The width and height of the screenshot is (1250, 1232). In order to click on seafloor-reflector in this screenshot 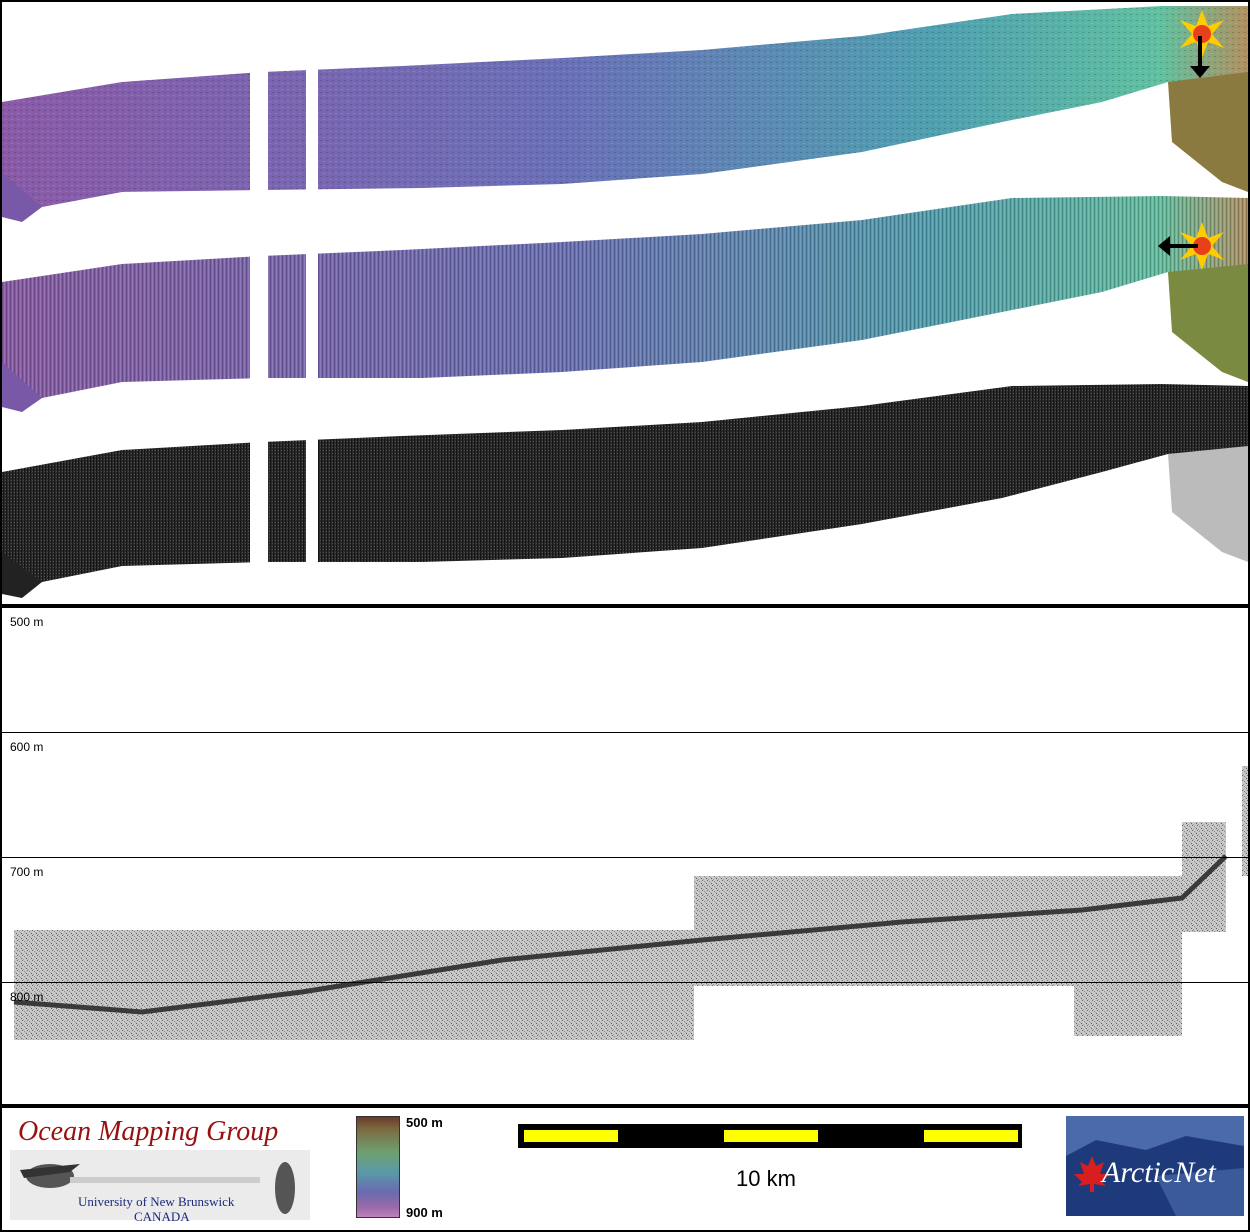, I will do `click(620, 934)`.